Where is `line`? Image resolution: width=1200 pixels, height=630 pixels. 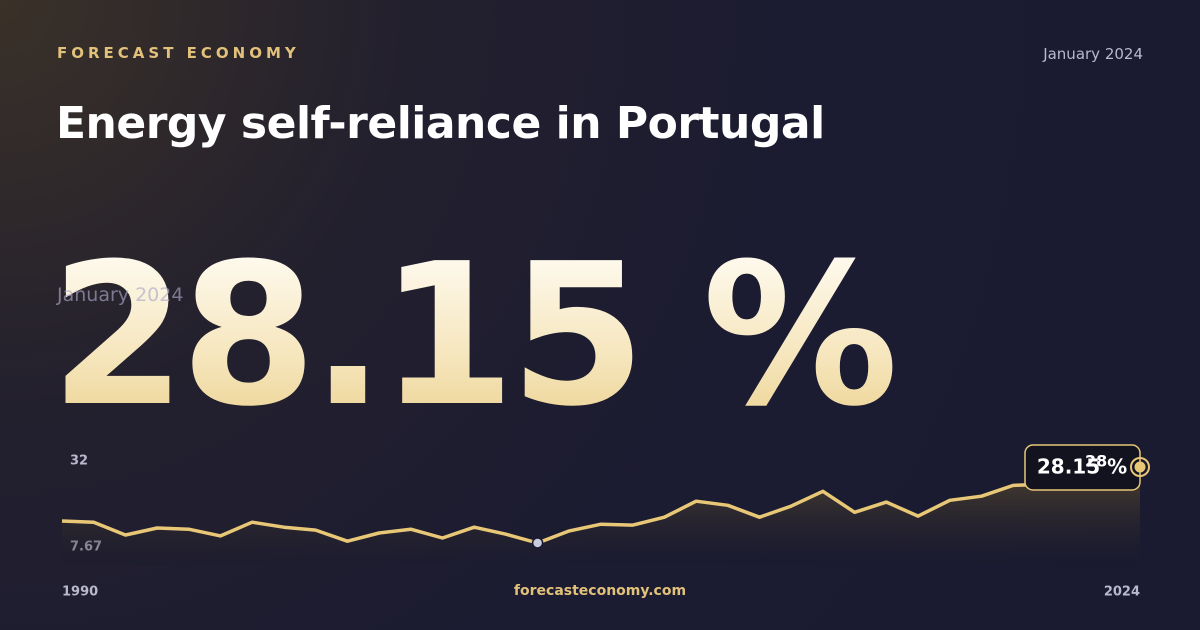
line is located at coordinates (601, 513).